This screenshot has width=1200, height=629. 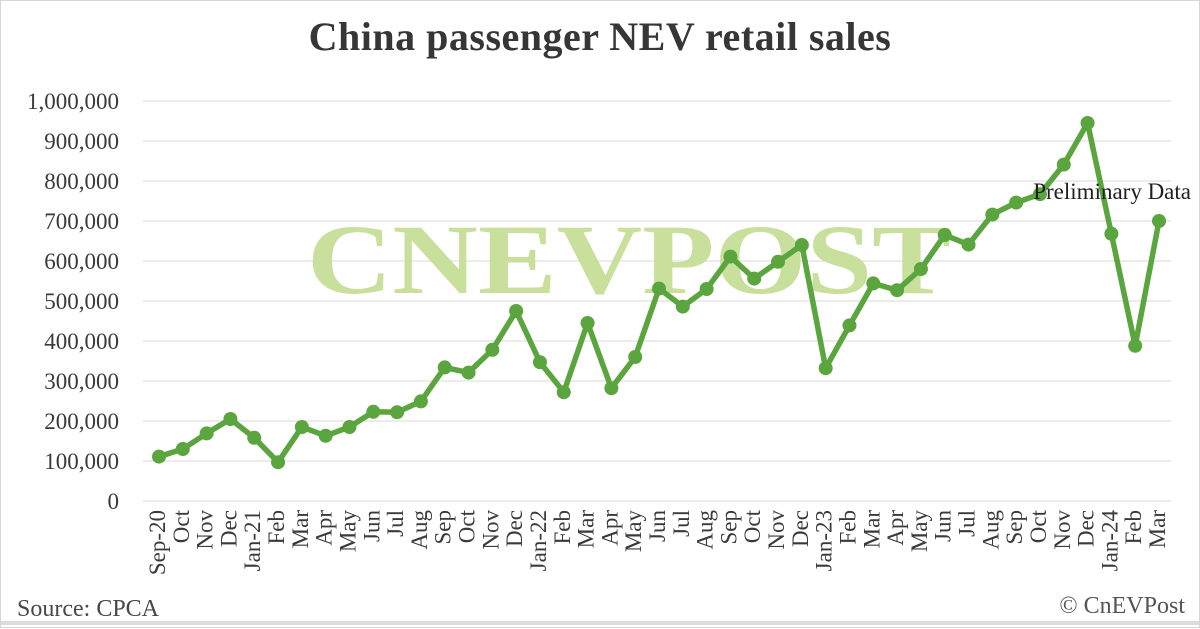 What do you see at coordinates (600, 36) in the screenshot?
I see `chart-title: China passenger NEV retail sales` at bounding box center [600, 36].